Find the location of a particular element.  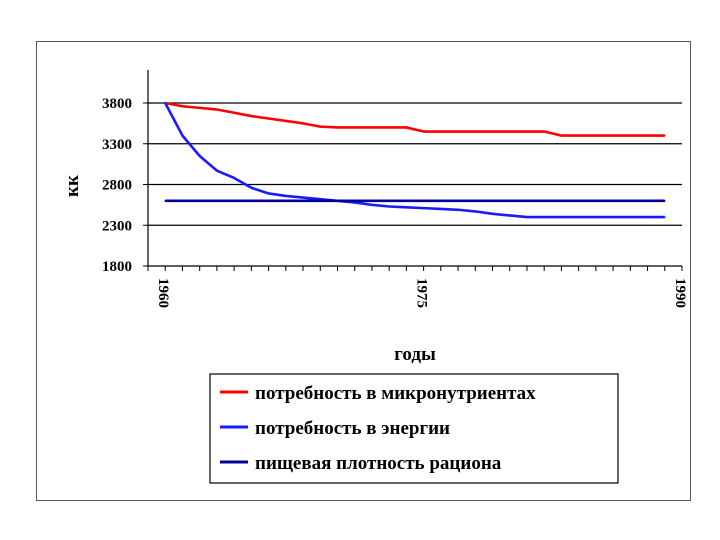

data-point-micronutrients-1963 is located at coordinates (217, 109).